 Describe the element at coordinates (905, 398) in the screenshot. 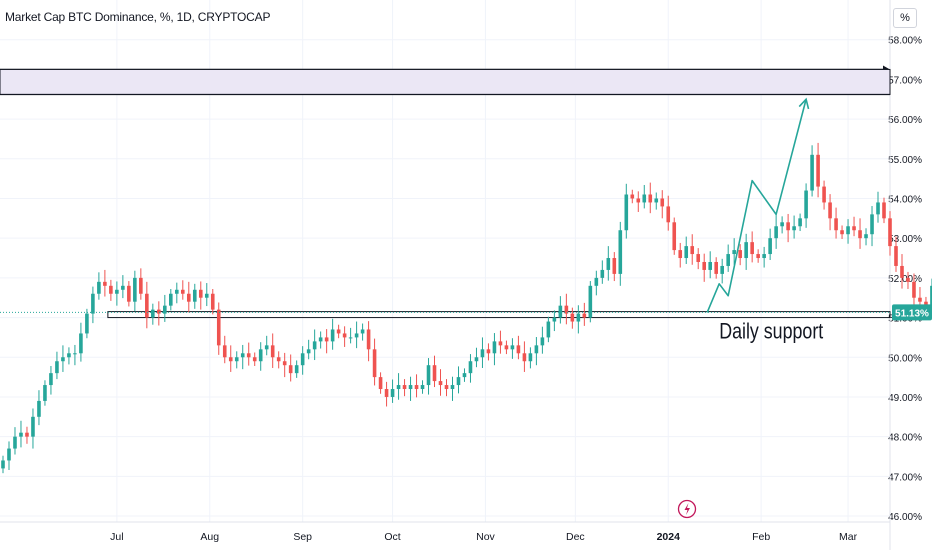

I see `y-tick-label: 49.00%` at that location.